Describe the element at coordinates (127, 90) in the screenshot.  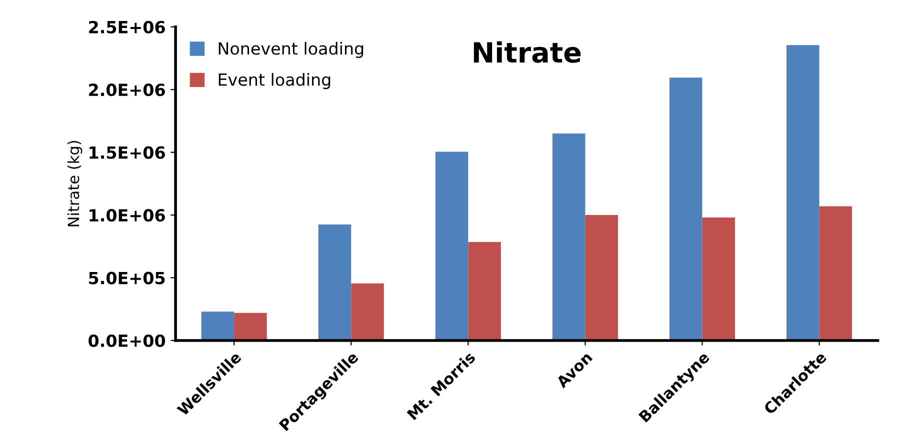
I see `y-tick-label: 2.0E+06` at that location.